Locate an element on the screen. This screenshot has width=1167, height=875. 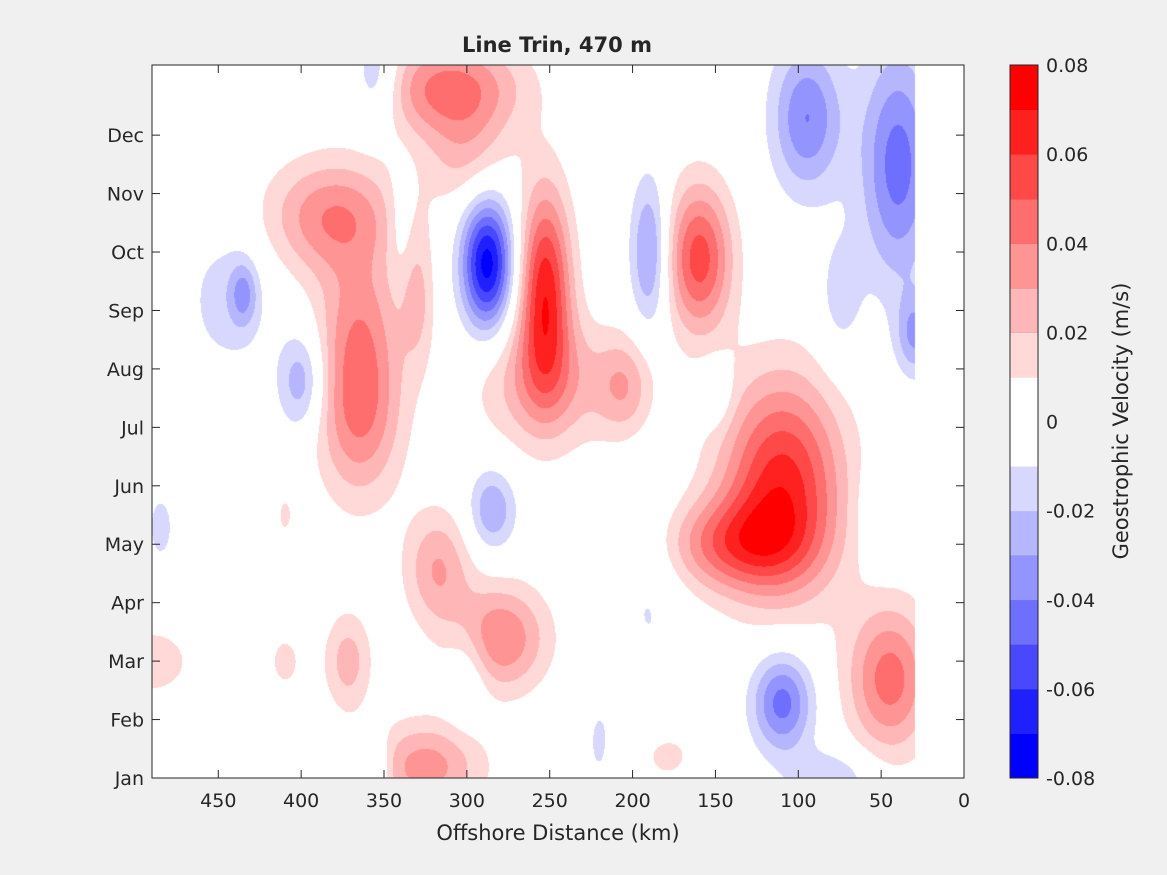
colorbar-tick-label: 0.08 is located at coordinates (1067, 66).